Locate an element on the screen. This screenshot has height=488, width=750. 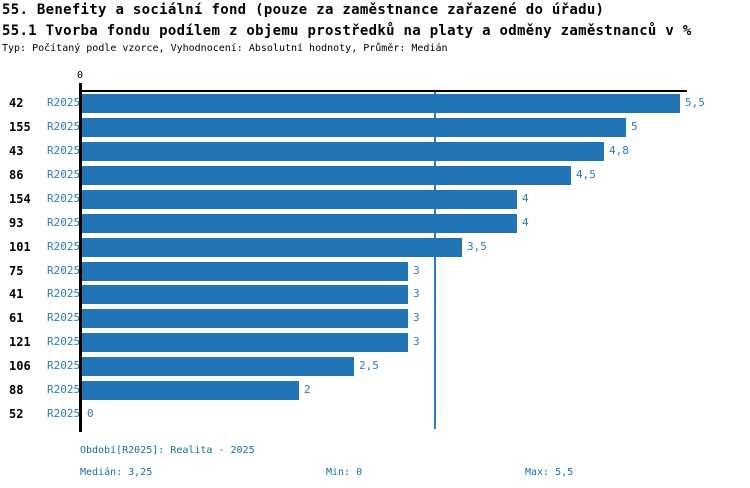
row-category-label: 88 is located at coordinates (16, 390).